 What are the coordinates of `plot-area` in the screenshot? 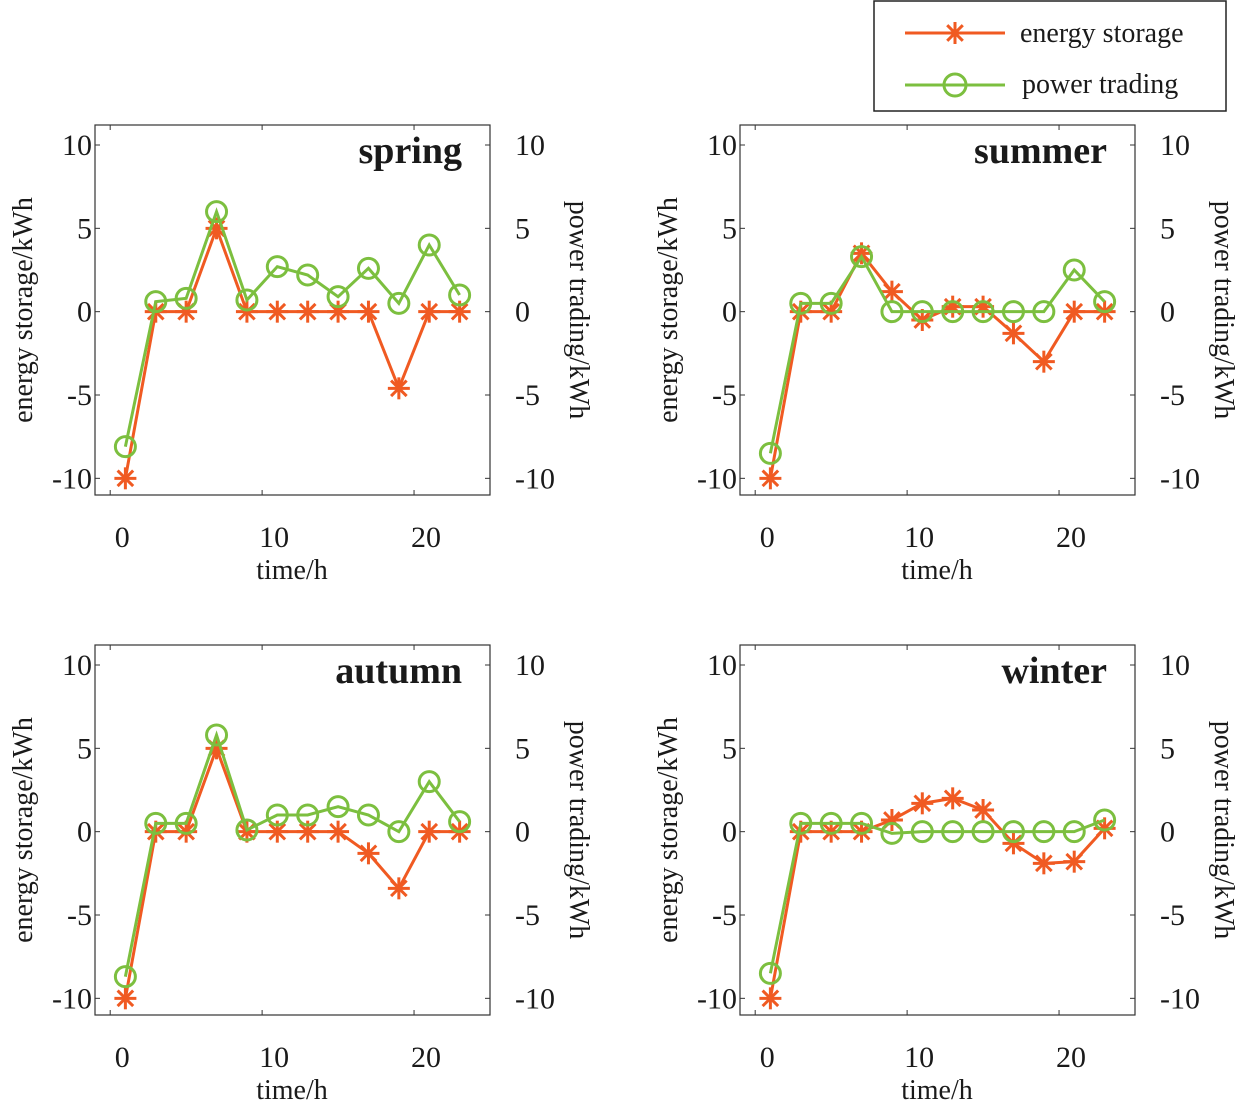 It's located at (937, 310).